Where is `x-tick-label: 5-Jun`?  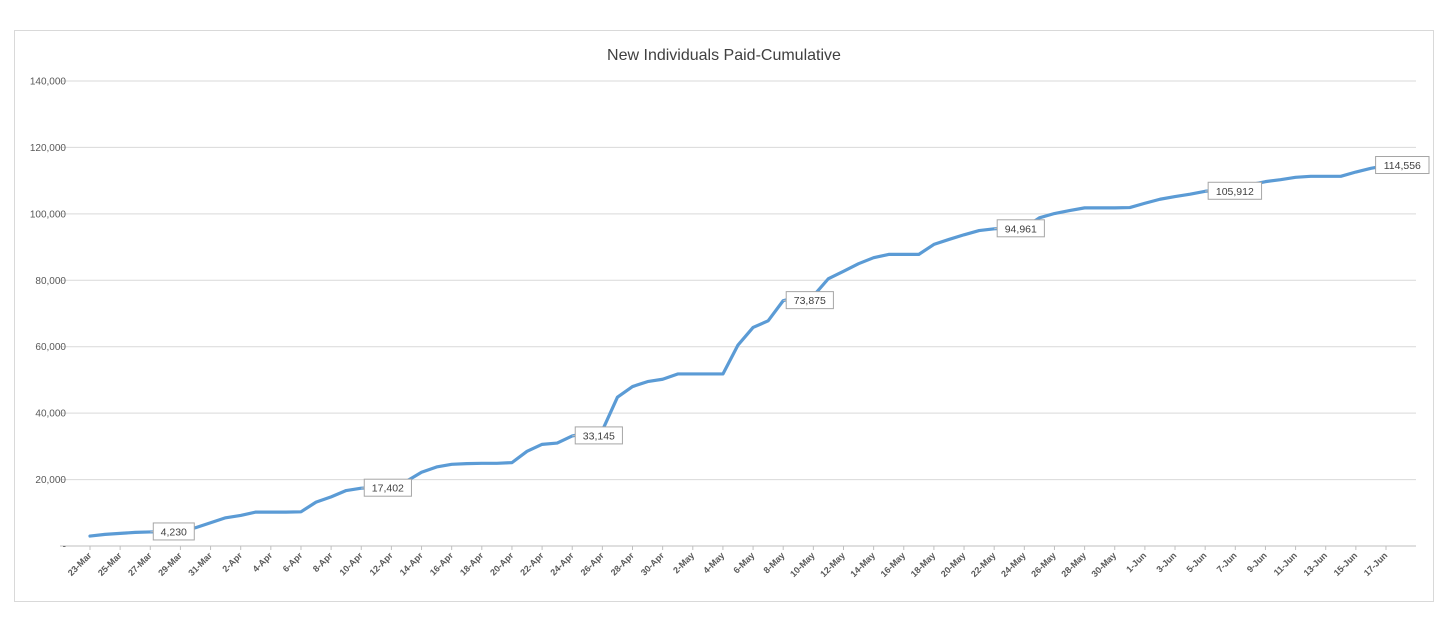 x-tick-label: 5-Jun is located at coordinates (1197, 562).